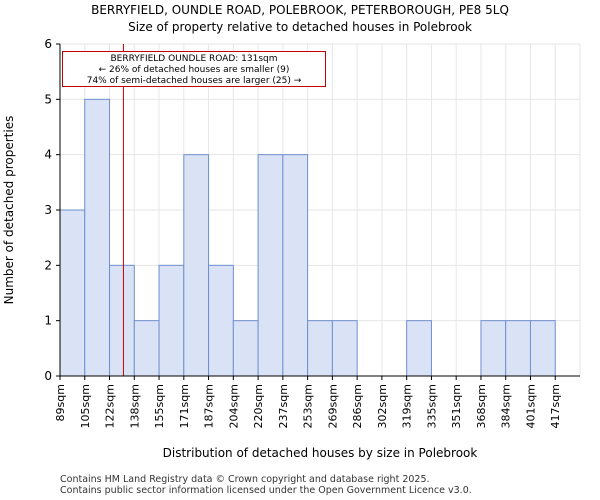  I want to click on y-tick-label: 5, so click(48, 99).